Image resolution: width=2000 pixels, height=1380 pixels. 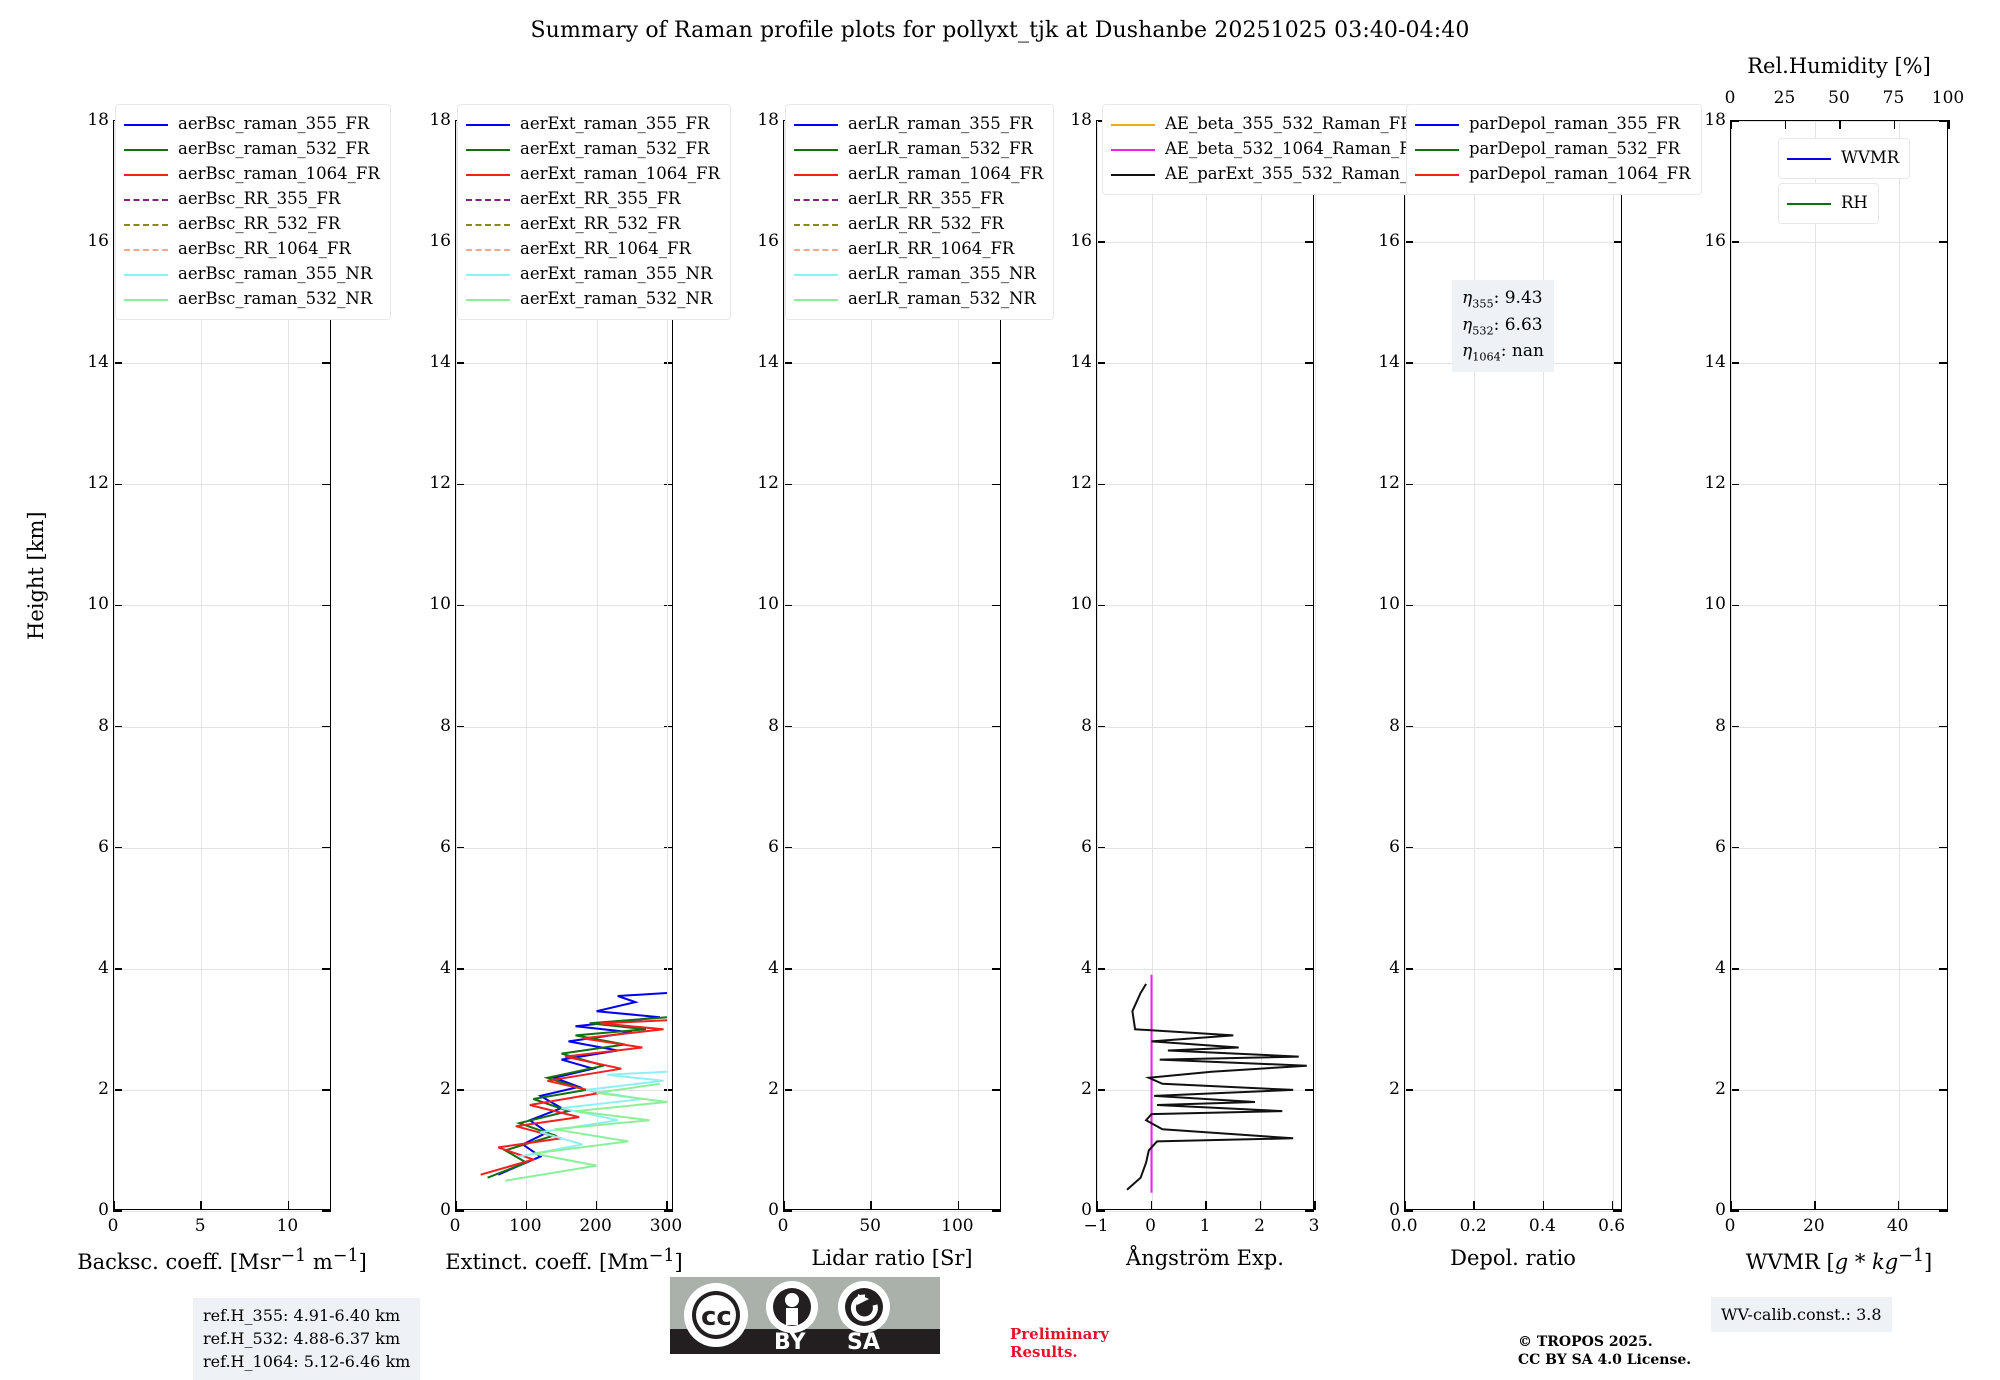 What do you see at coordinates (593, 174) in the screenshot?
I see `legend-item: aerExt_raman_1064_FR` at bounding box center [593, 174].